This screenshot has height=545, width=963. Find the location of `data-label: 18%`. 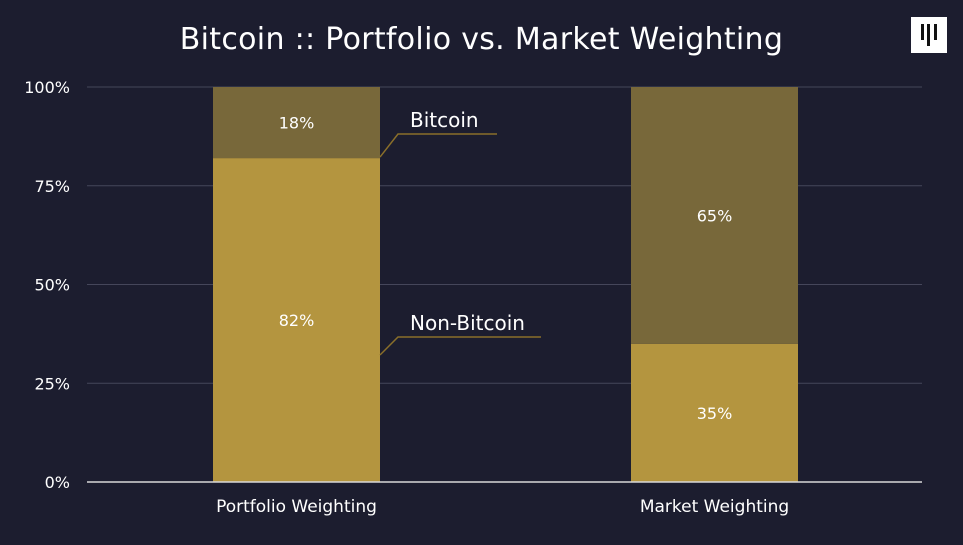

data-label: 18% is located at coordinates (297, 123).